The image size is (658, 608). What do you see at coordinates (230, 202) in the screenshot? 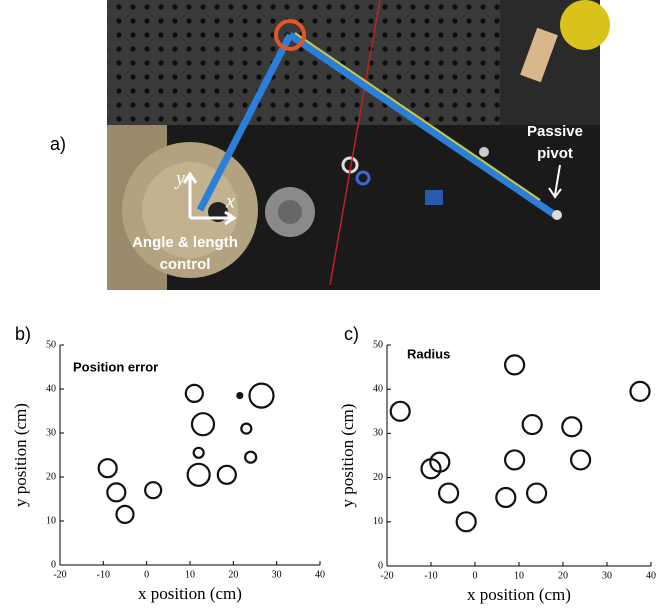
I see `axis-symbol: x` at bounding box center [230, 202].